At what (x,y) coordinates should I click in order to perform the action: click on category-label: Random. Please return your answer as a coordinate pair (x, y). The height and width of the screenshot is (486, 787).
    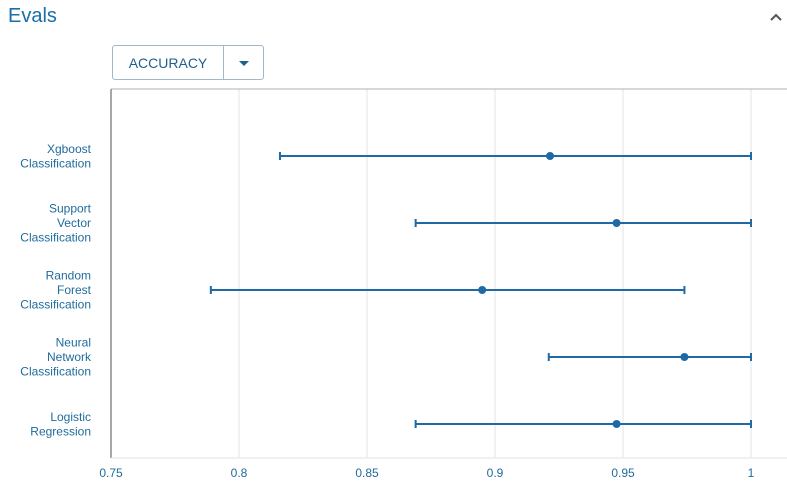
    Looking at the image, I should click on (68, 276).